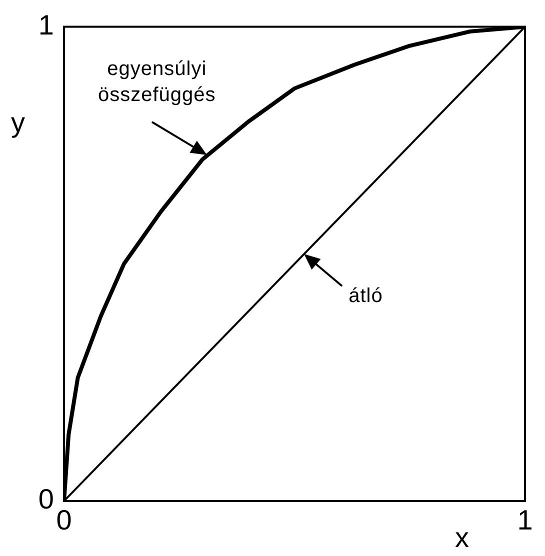  What do you see at coordinates (18, 122) in the screenshot?
I see `y-axis-title: y` at bounding box center [18, 122].